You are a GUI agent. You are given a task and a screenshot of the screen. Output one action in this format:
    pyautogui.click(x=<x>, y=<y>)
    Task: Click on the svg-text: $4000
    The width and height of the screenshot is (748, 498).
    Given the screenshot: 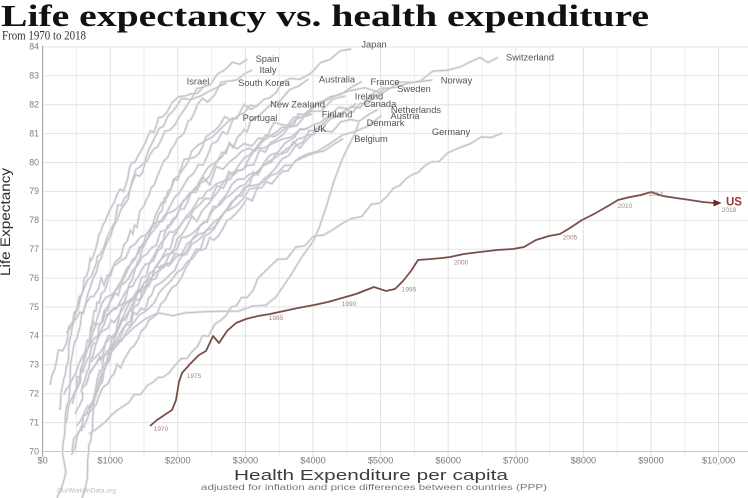 What is the action you would take?
    pyautogui.click(x=313, y=461)
    